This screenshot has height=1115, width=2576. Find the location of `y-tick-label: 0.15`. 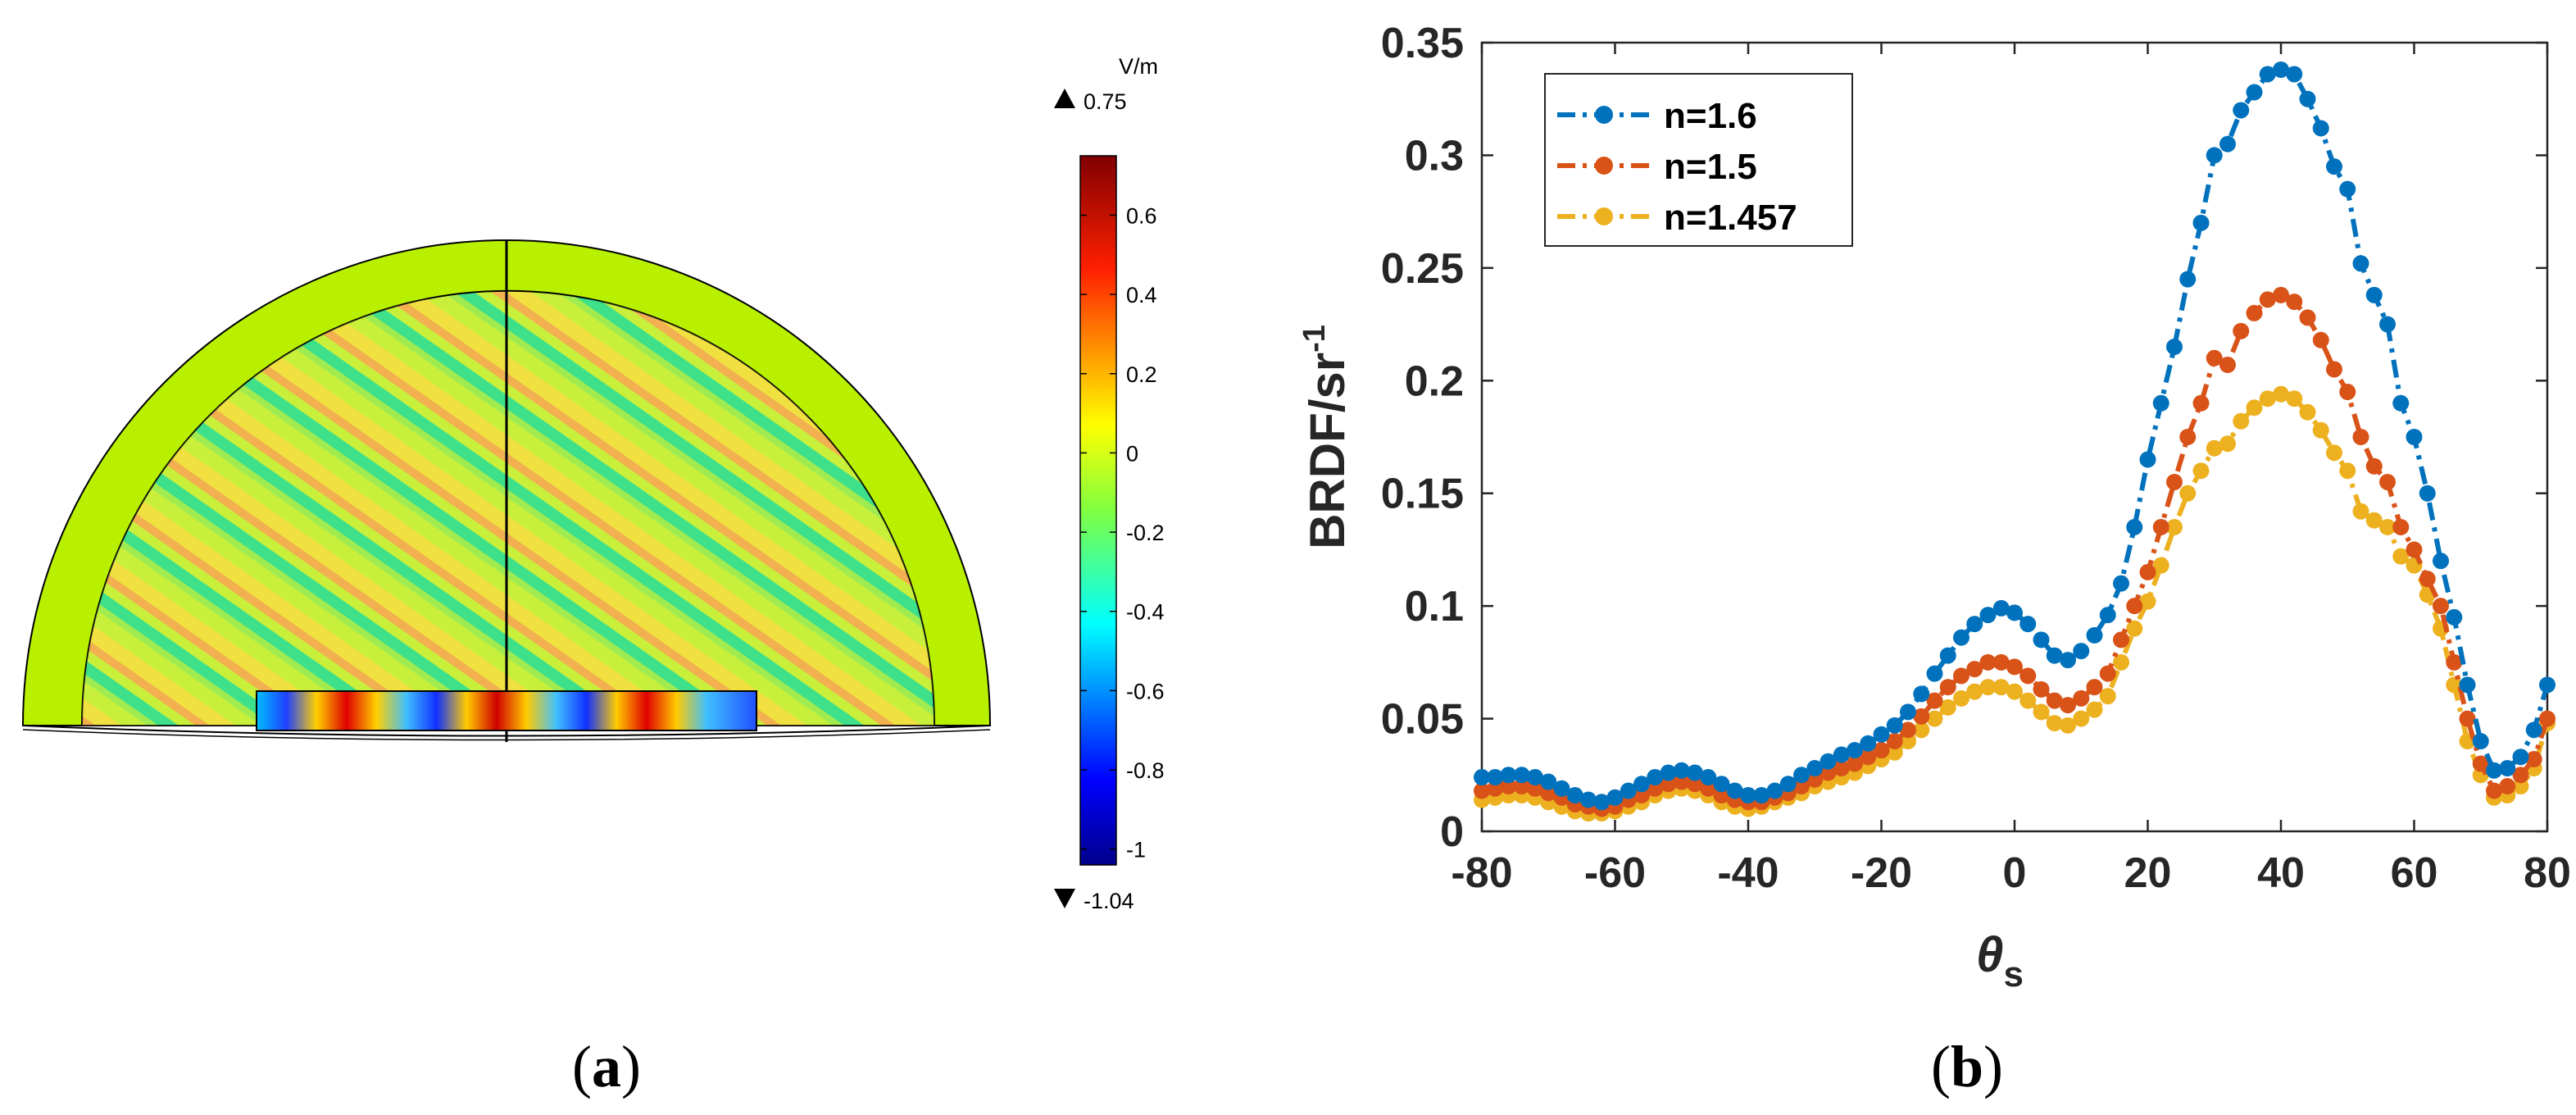

y-tick-label: 0.15 is located at coordinates (1422, 494).